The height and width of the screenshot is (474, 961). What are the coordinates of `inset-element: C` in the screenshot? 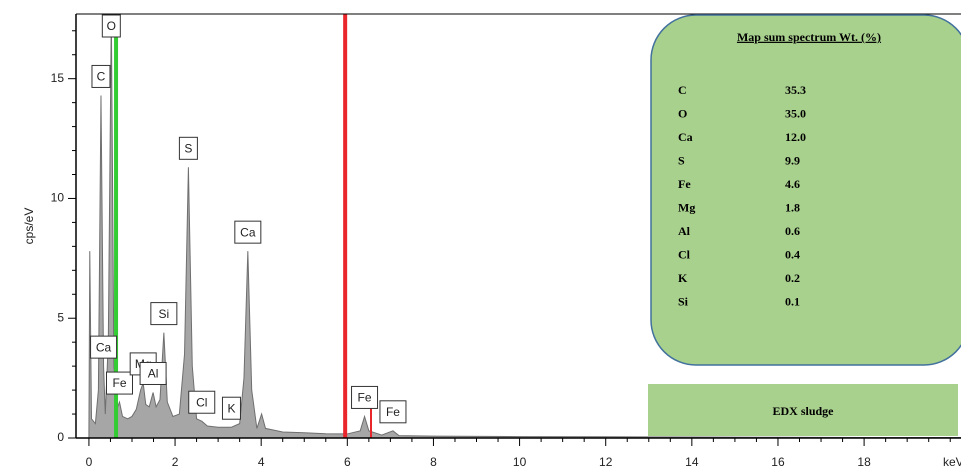 It's located at (682, 90).